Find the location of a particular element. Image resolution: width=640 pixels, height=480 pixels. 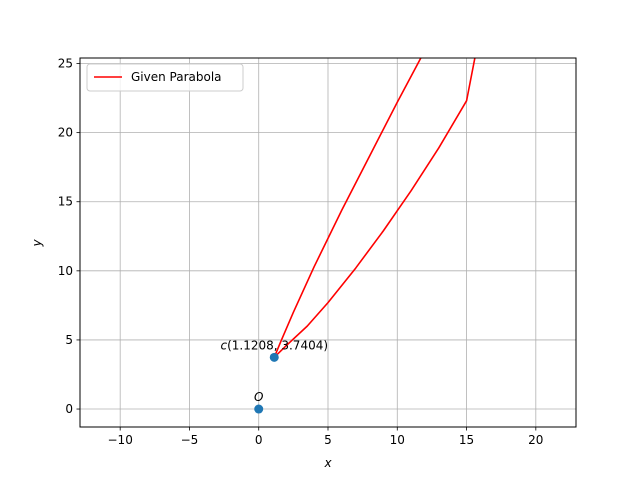

legend-box is located at coordinates (165, 77).